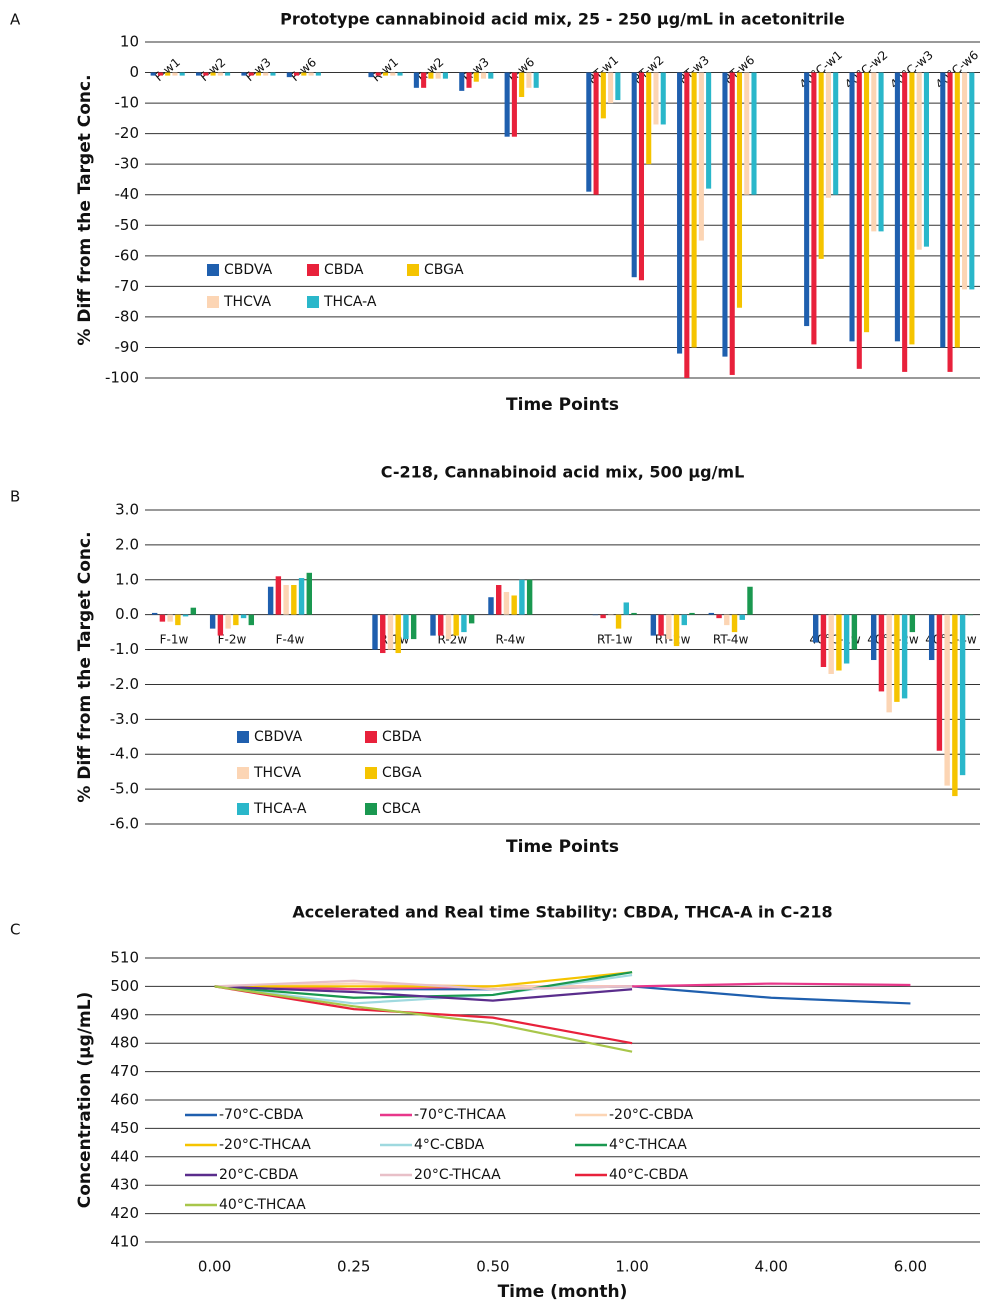 This screenshot has height=1307, width=982. What do you see at coordinates (15, 20) in the screenshot?
I see `panel-label: A` at bounding box center [15, 20].